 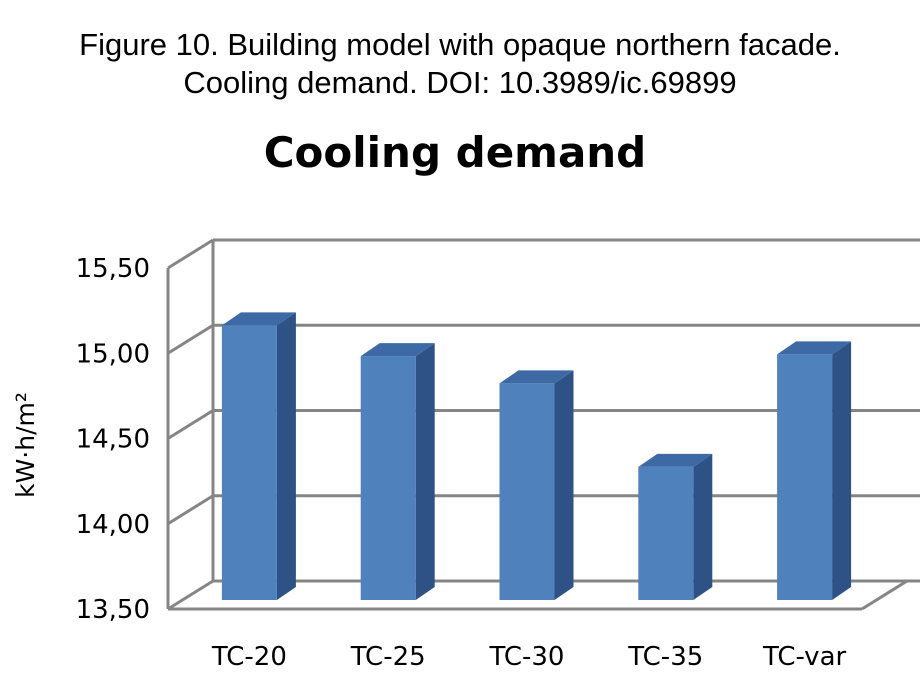 What do you see at coordinates (804, 657) in the screenshot?
I see `x-tick-label: TC-var` at bounding box center [804, 657].